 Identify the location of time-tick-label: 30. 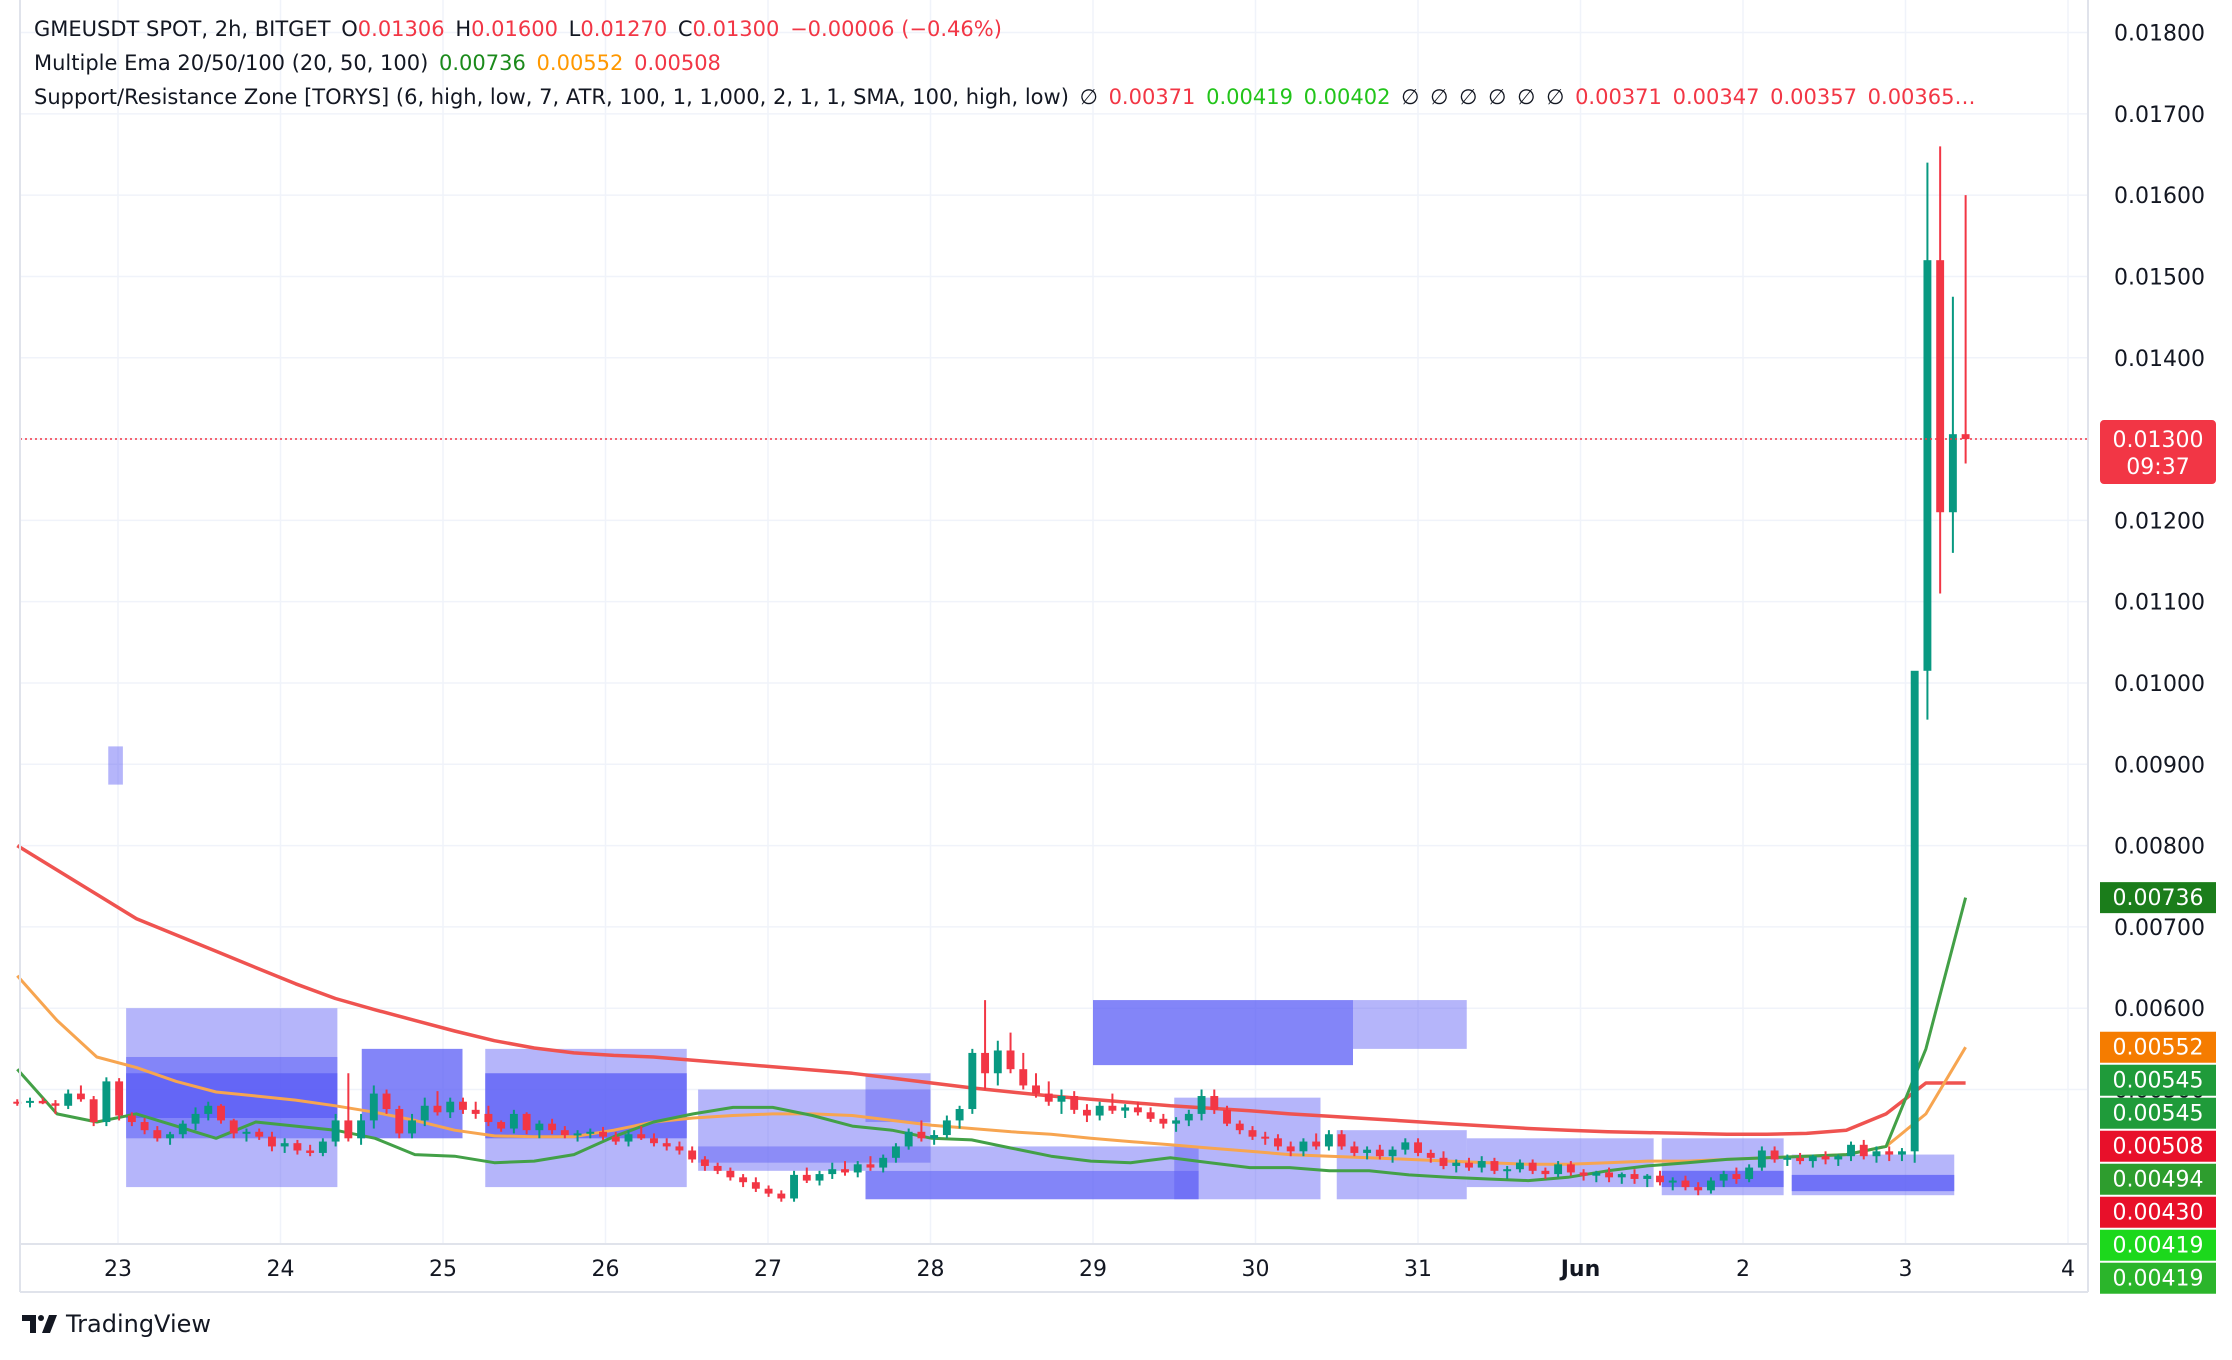
(1256, 1269).